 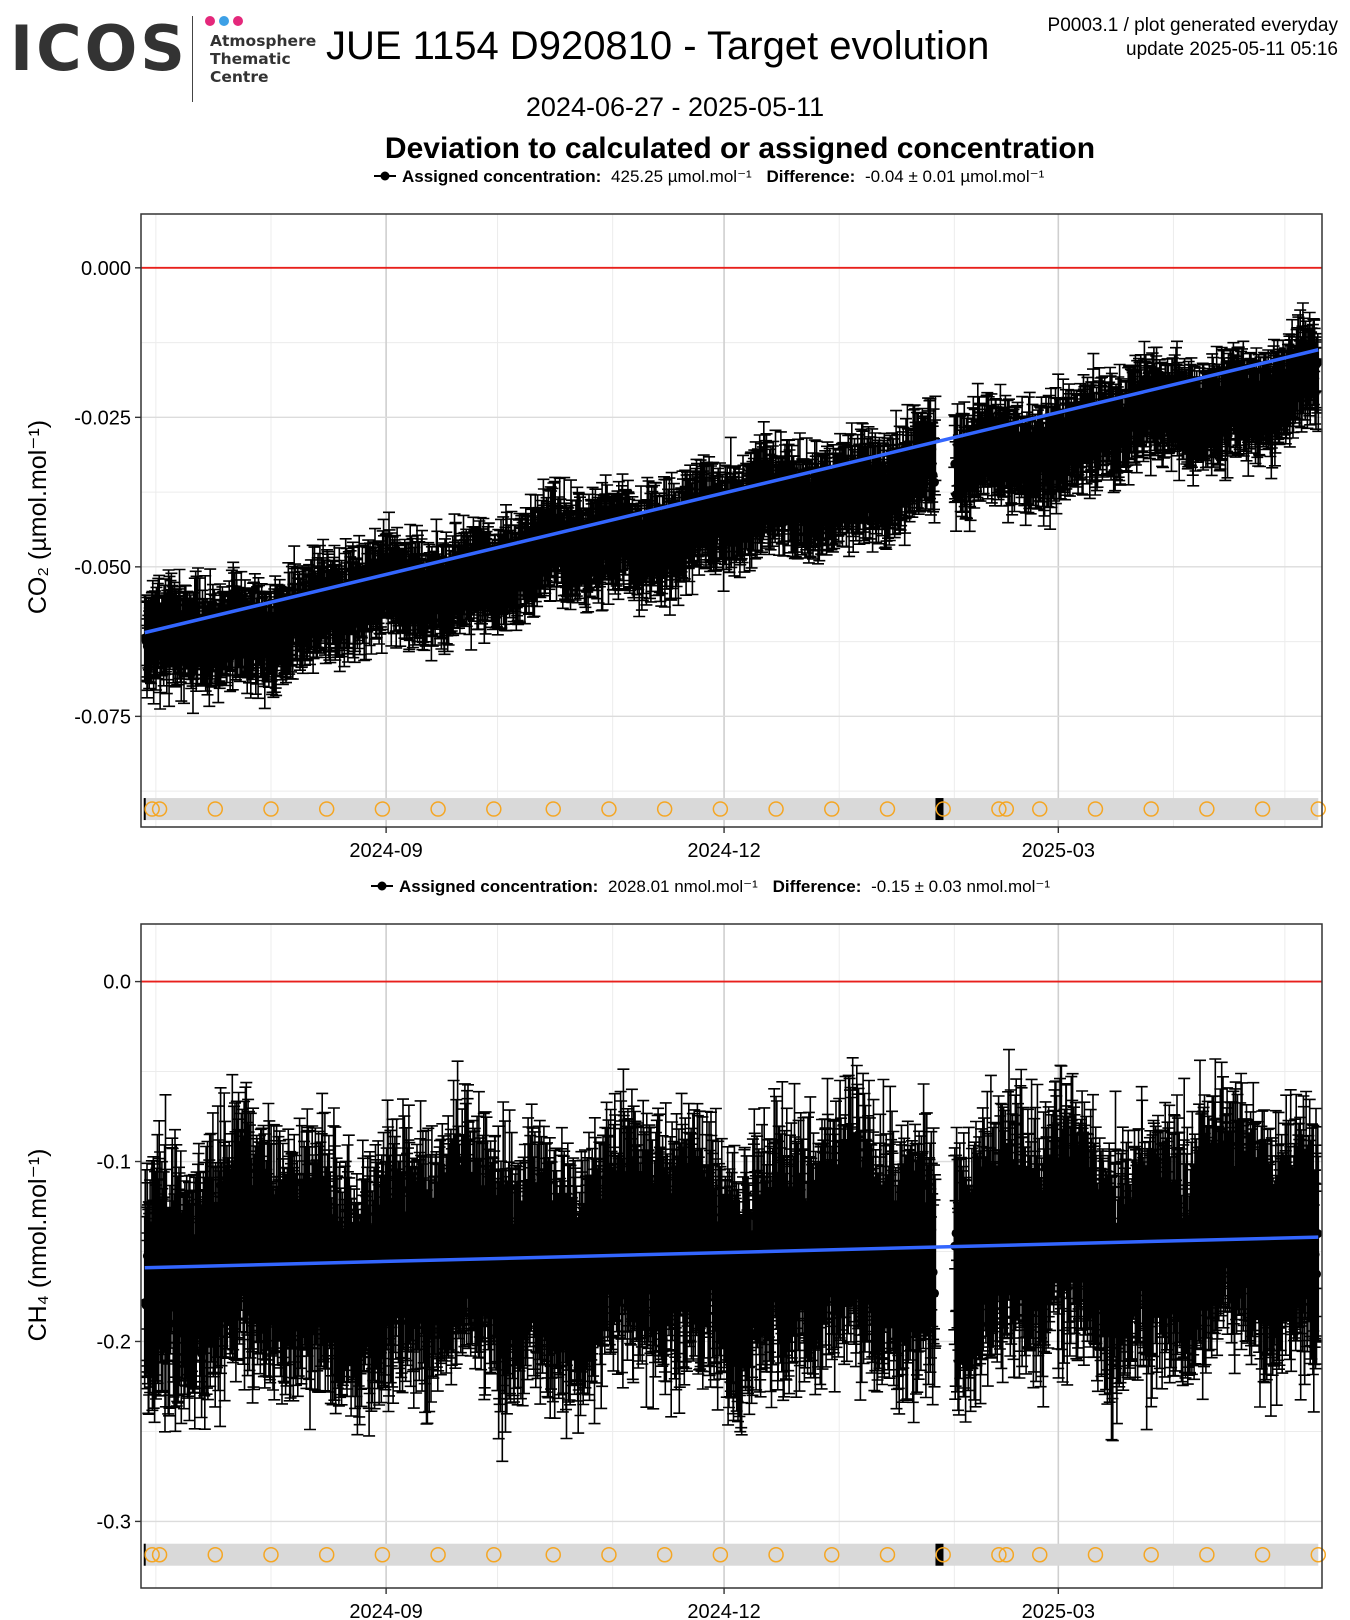 I want to click on x-tick-label: 2024-12, so click(x=723, y=850).